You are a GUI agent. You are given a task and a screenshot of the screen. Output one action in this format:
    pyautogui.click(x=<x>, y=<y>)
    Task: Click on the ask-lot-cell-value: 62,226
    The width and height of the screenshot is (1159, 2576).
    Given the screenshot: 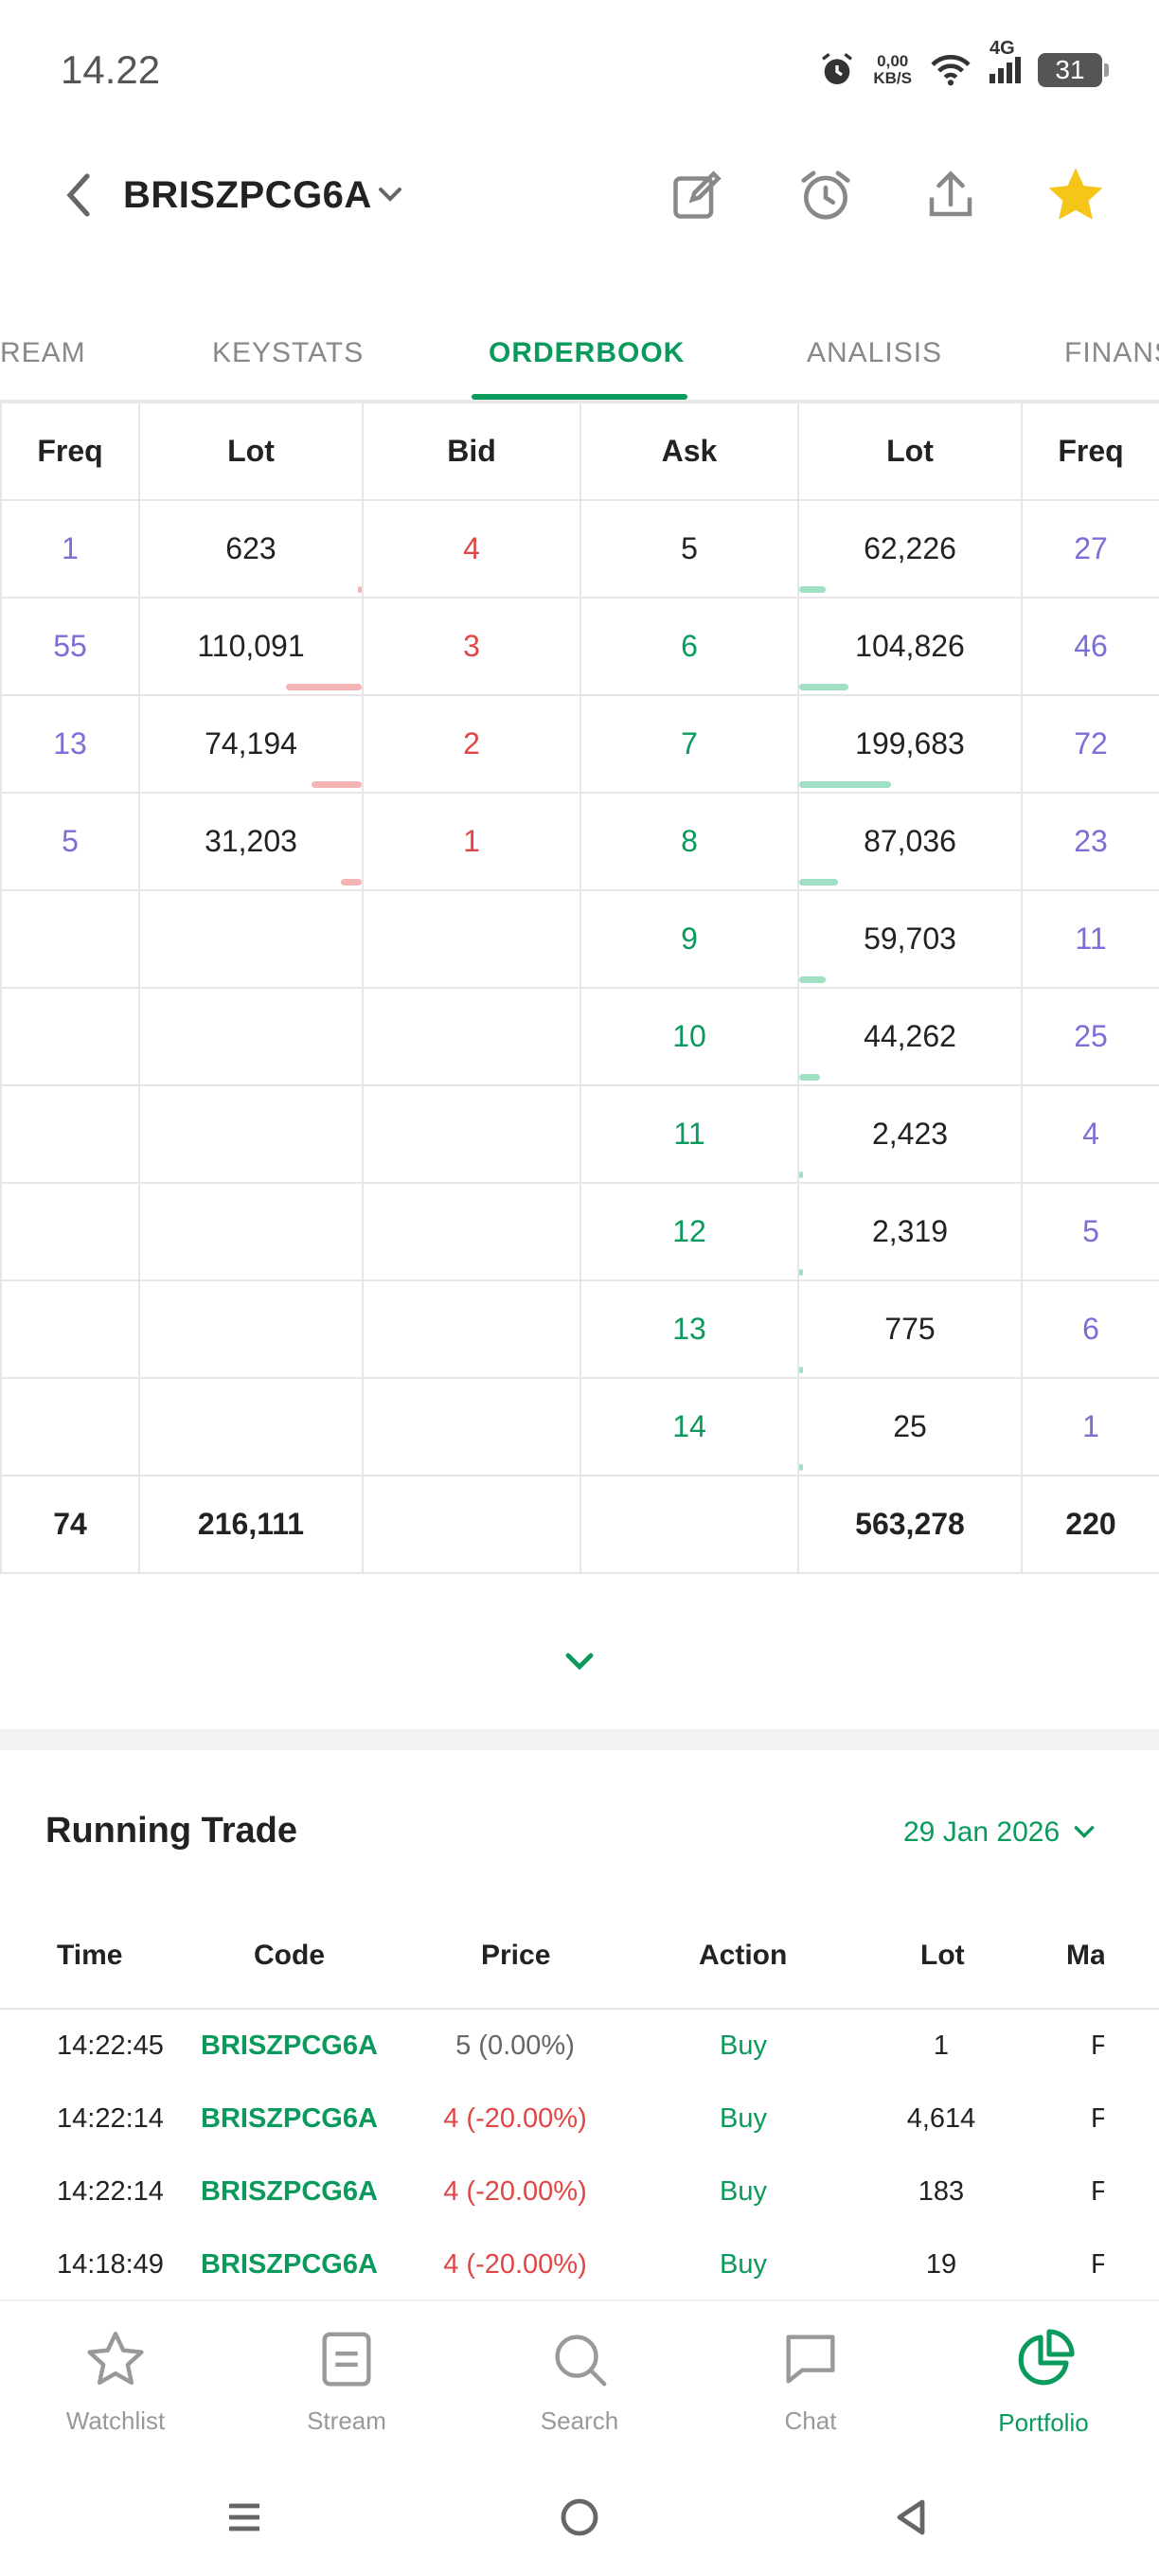 What is the action you would take?
    pyautogui.click(x=910, y=548)
    